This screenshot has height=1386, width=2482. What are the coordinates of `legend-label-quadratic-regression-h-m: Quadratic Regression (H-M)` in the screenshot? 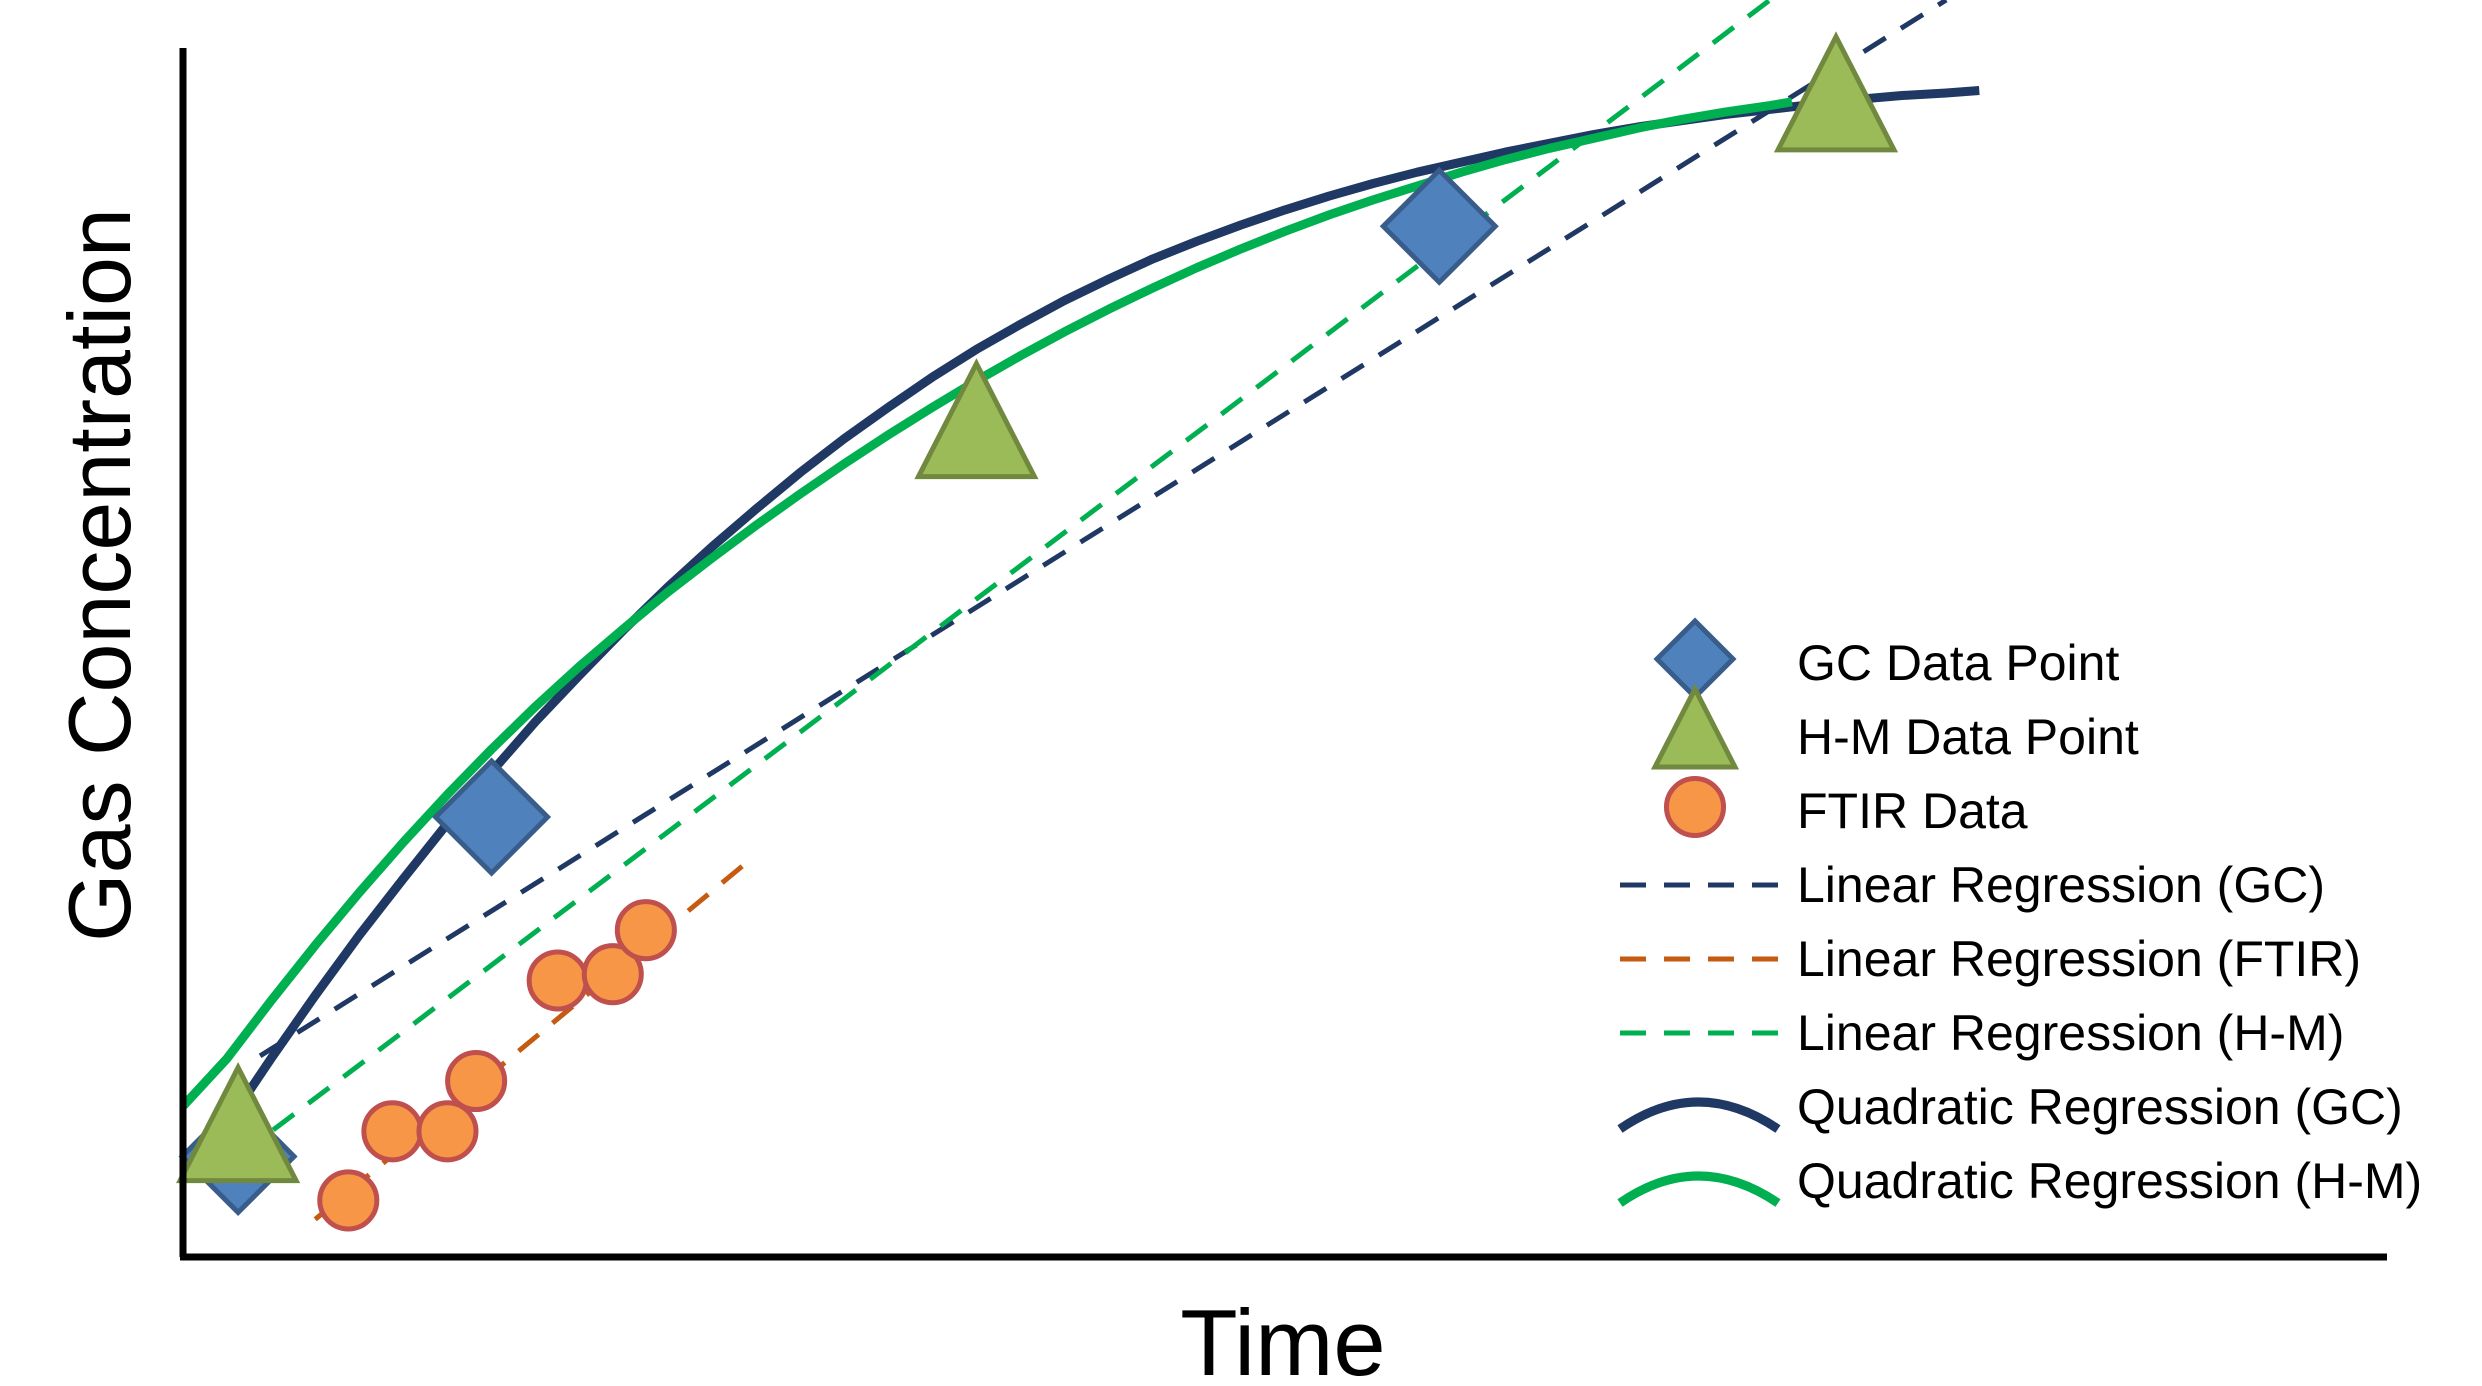 It's located at (2109, 1181).